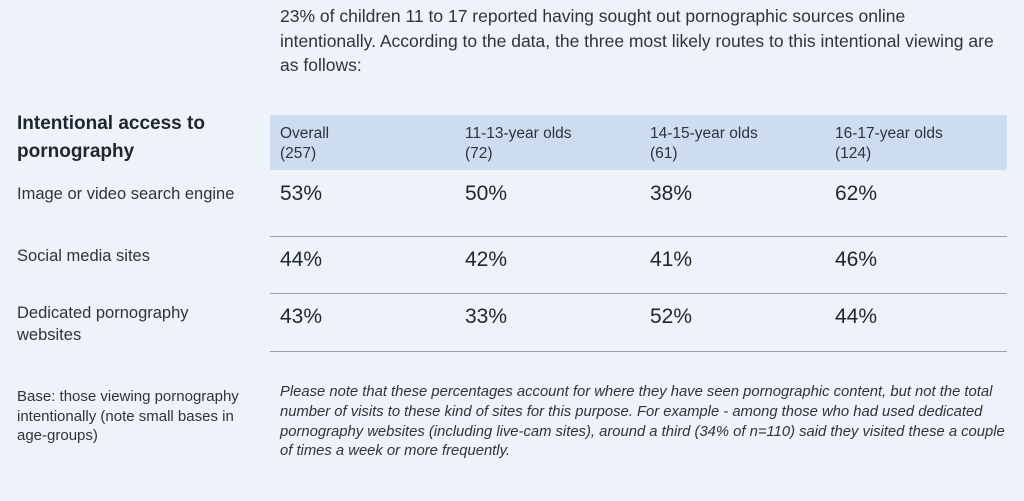 Image resolution: width=1024 pixels, height=501 pixels. I want to click on column-header-16-17: 16-17-year olds (124), so click(916, 142).